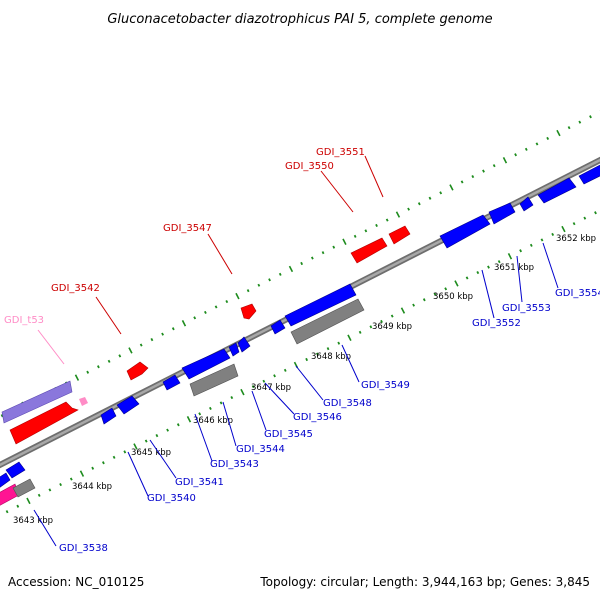 This screenshot has width=600, height=600. What do you see at coordinates (24, 320) in the screenshot?
I see `gene-label-gdi-t53: GDI_t53` at bounding box center [24, 320].